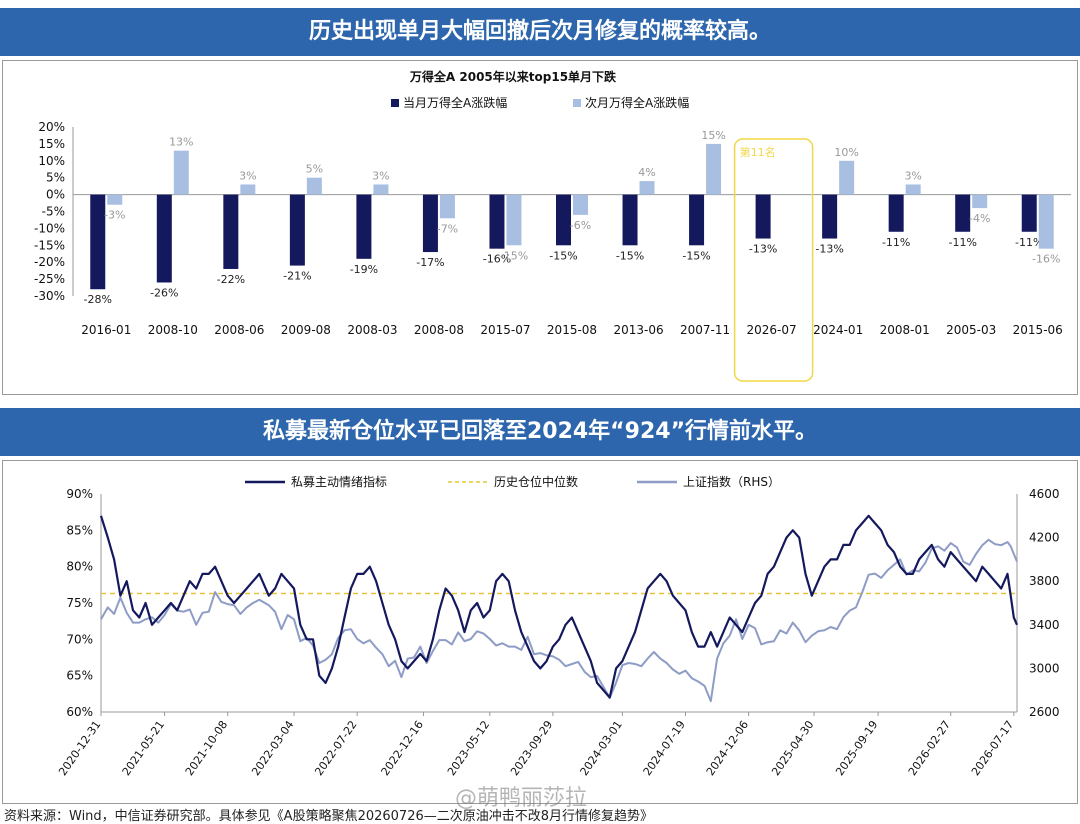 The image size is (1080, 824). Describe the element at coordinates (856, 748) in the screenshot. I see `line-x-tick-label: 2025-09-19` at that location.